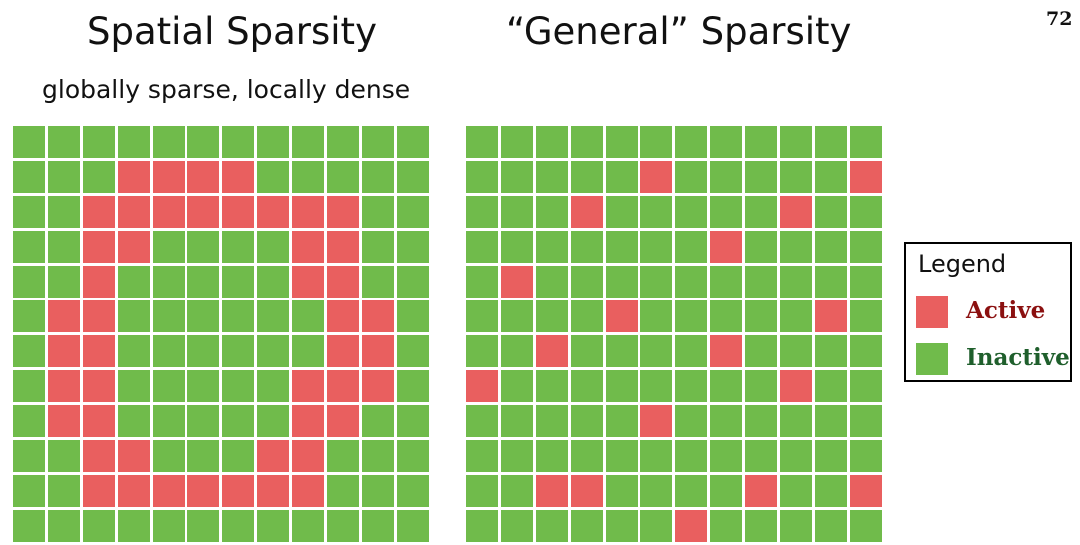  I want to click on page-number: 72, so click(1059, 19).